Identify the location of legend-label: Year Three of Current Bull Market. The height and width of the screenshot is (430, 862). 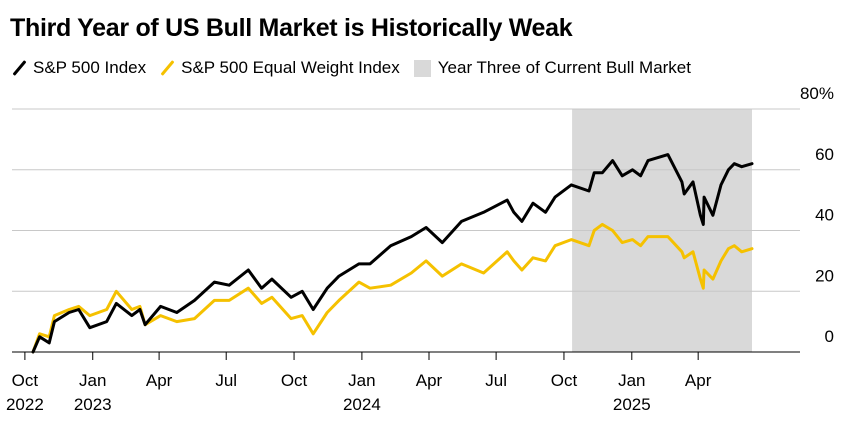
(564, 67).